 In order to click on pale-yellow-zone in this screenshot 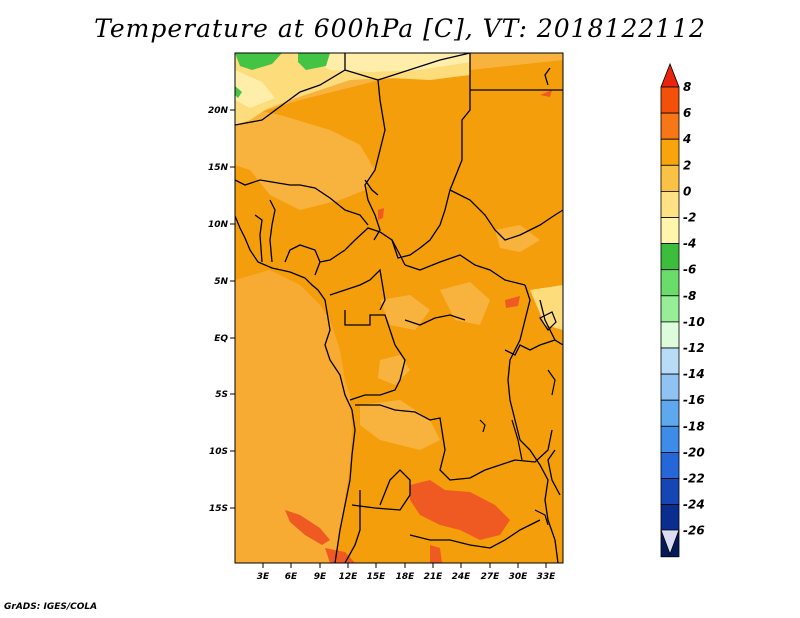, I will do `click(352, 89)`.